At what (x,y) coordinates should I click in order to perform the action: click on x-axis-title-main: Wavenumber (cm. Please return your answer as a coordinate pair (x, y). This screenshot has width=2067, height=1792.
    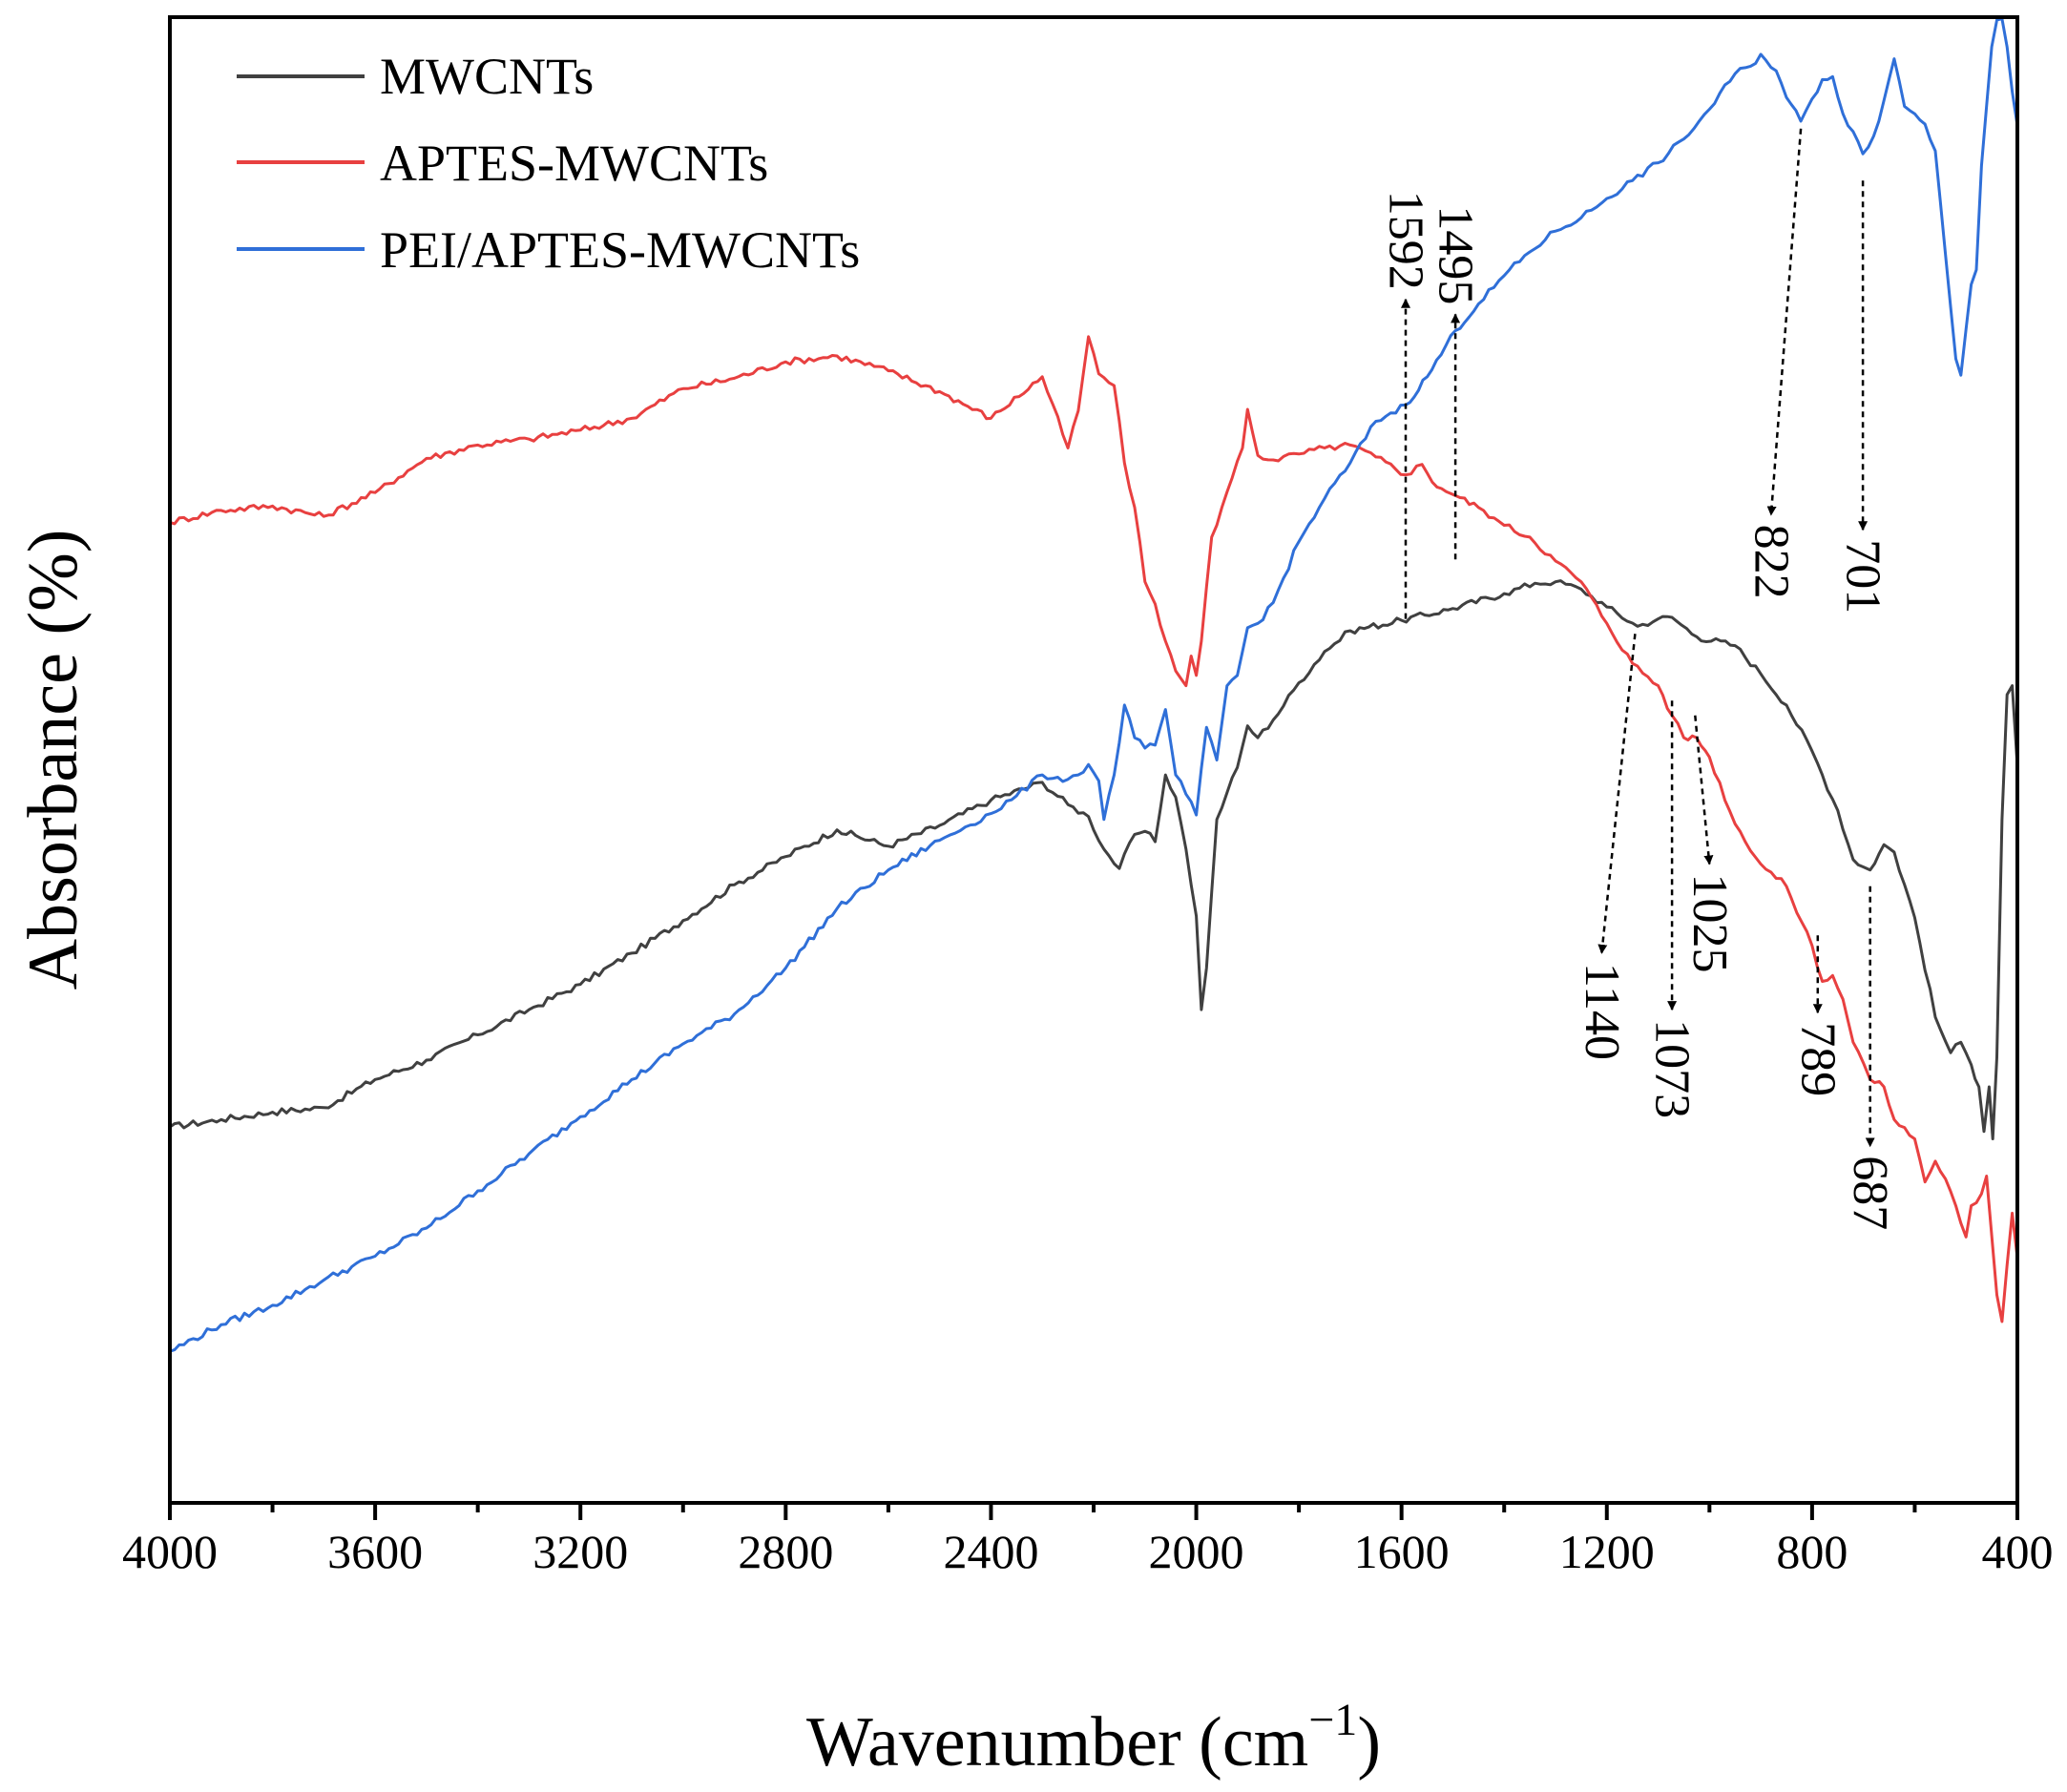
    Looking at the image, I should click on (1057, 1742).